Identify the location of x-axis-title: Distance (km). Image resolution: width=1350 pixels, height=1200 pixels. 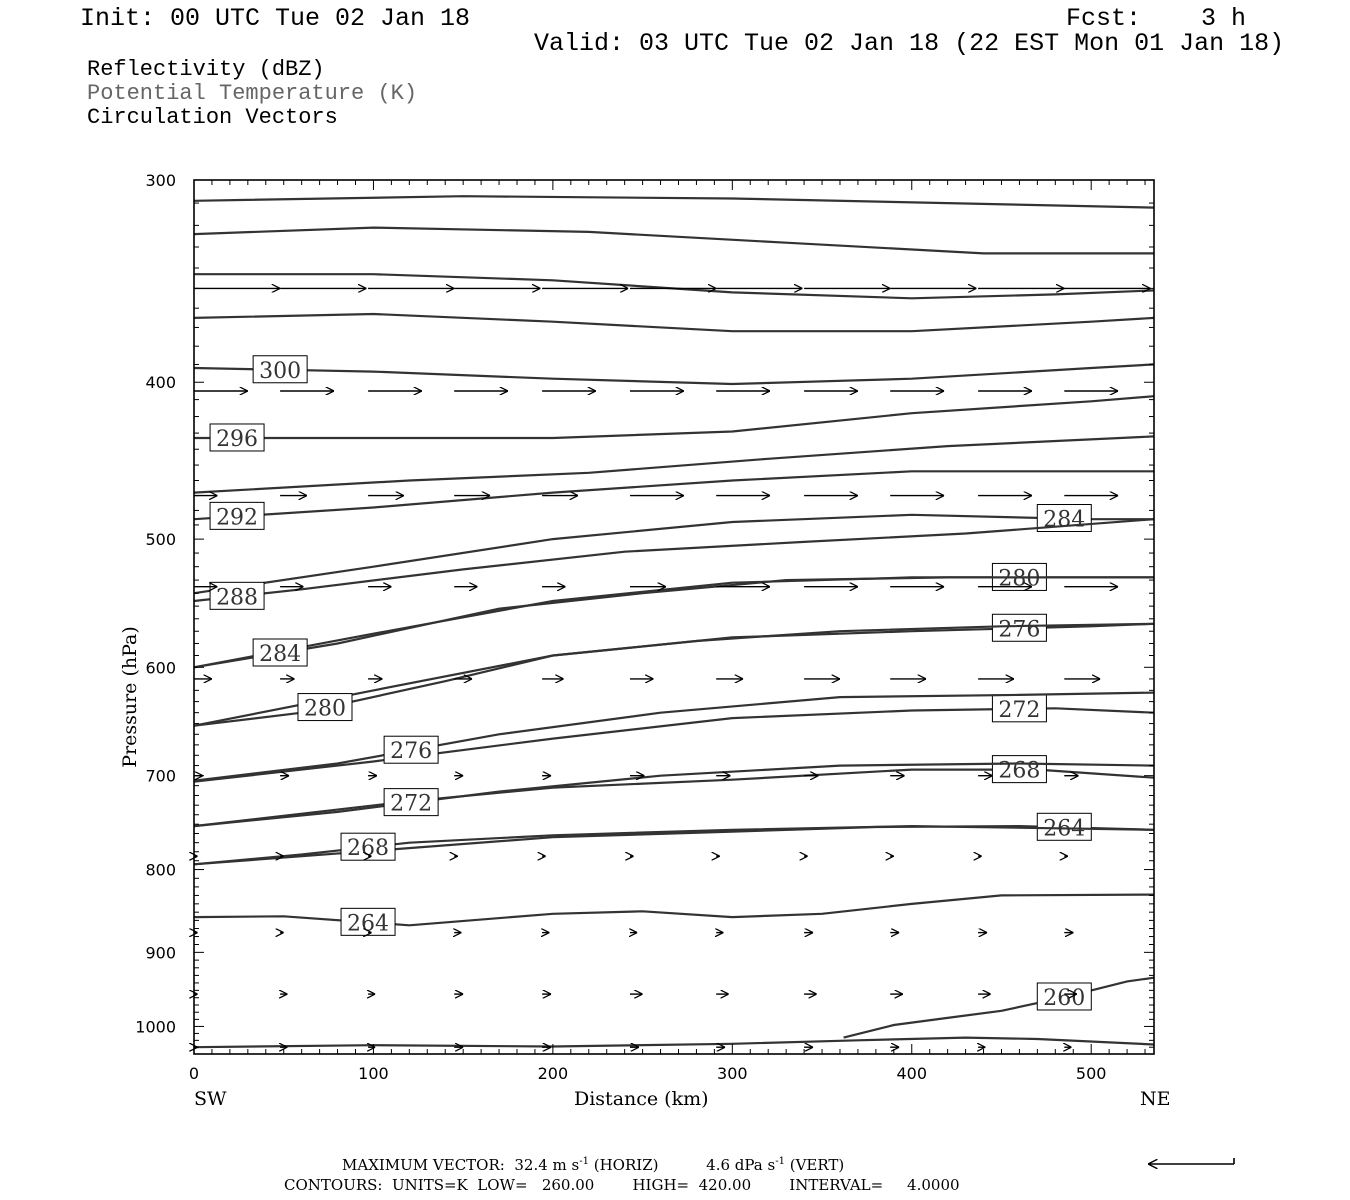
(641, 1099).